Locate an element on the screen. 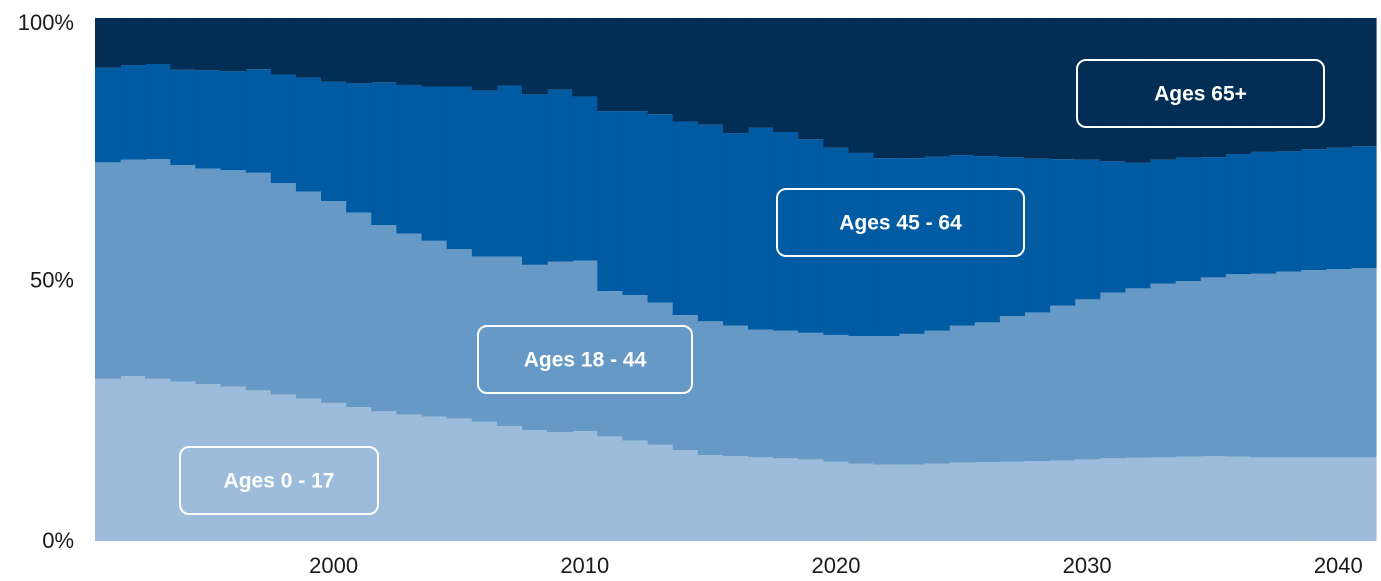  series-label: Ages 65+ is located at coordinates (1200, 93).